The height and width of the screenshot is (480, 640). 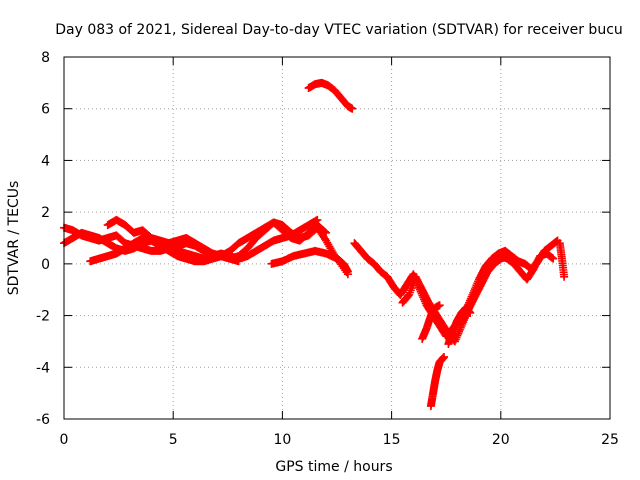 I want to click on y-tick-label: 0, so click(x=45, y=265).